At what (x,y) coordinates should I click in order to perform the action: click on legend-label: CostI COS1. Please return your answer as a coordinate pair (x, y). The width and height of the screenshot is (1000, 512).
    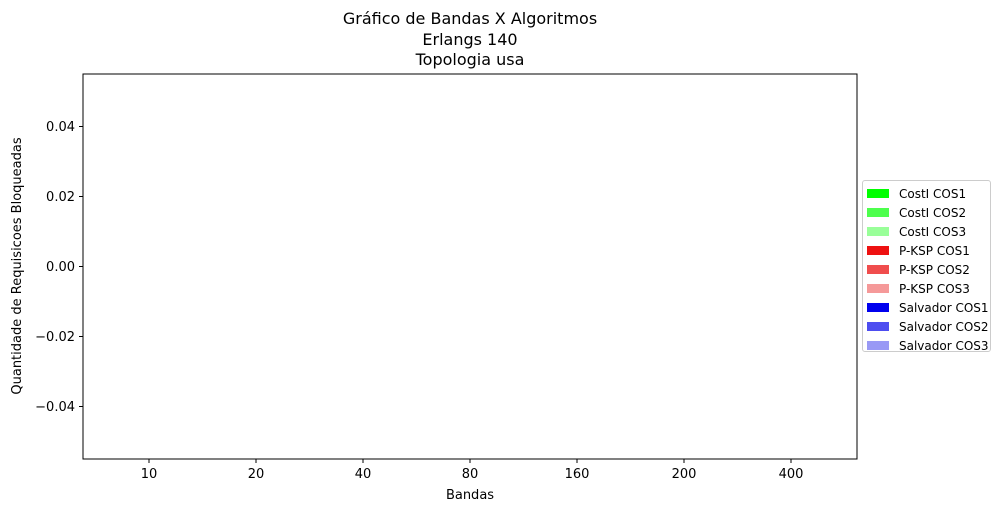
    Looking at the image, I should click on (933, 193).